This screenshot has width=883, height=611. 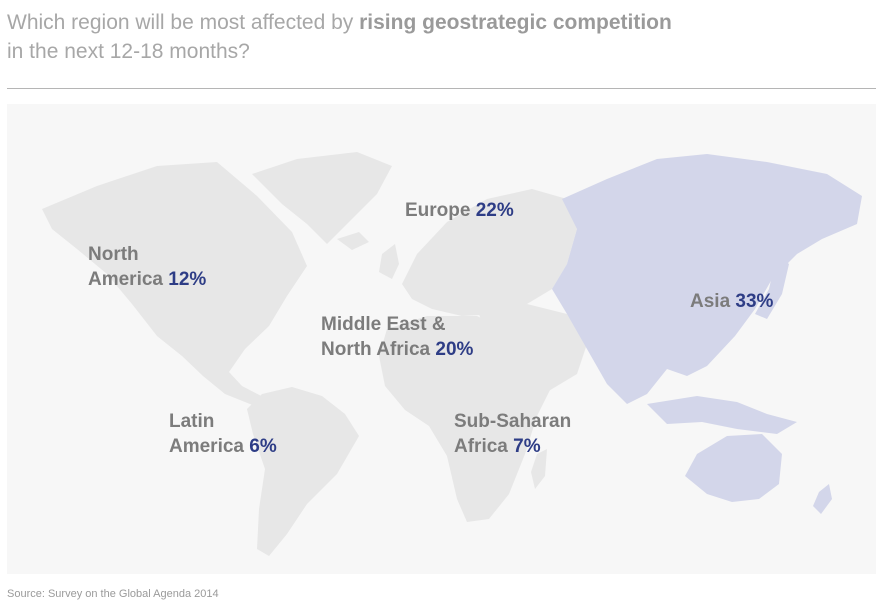 I want to click on middle-east-shape, so click(x=532, y=348).